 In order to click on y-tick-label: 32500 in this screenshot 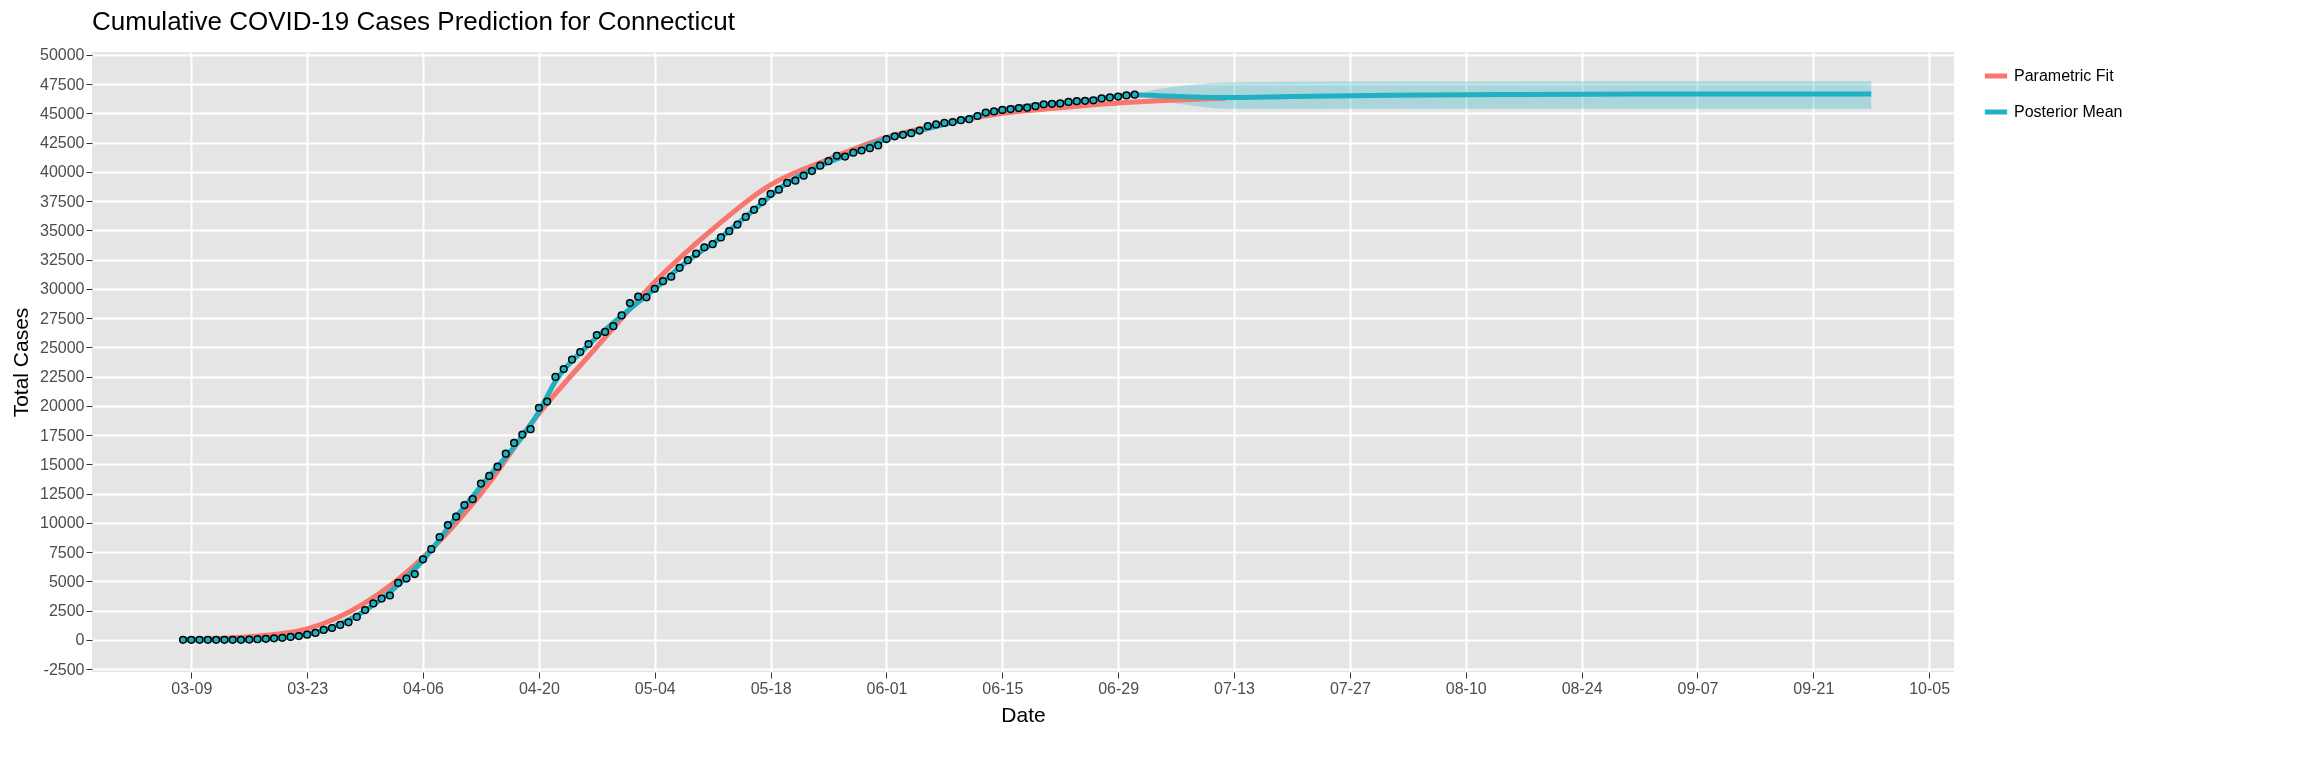, I will do `click(62, 260)`.